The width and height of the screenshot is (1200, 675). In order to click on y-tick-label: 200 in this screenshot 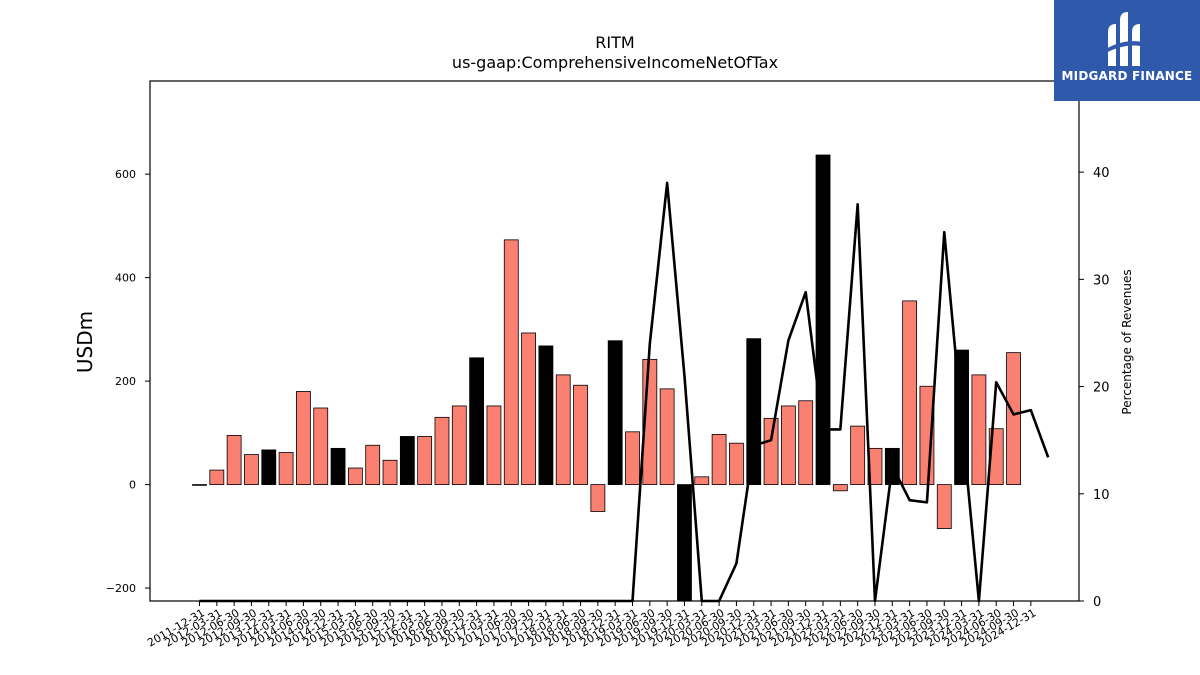, I will do `click(125, 381)`.